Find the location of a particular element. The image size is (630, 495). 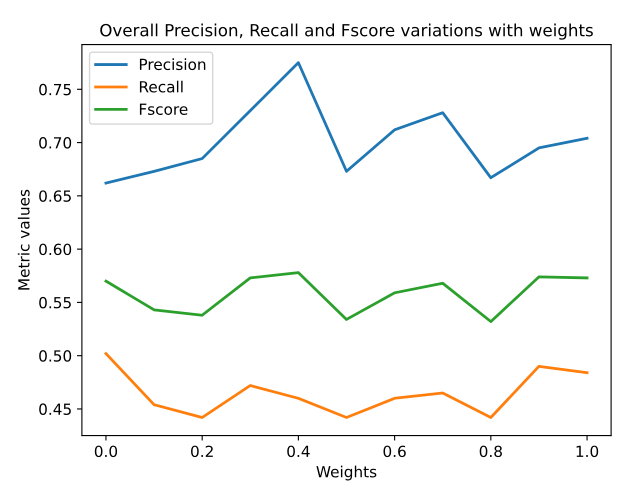

x-tick-label: 0.8 is located at coordinates (491, 452).